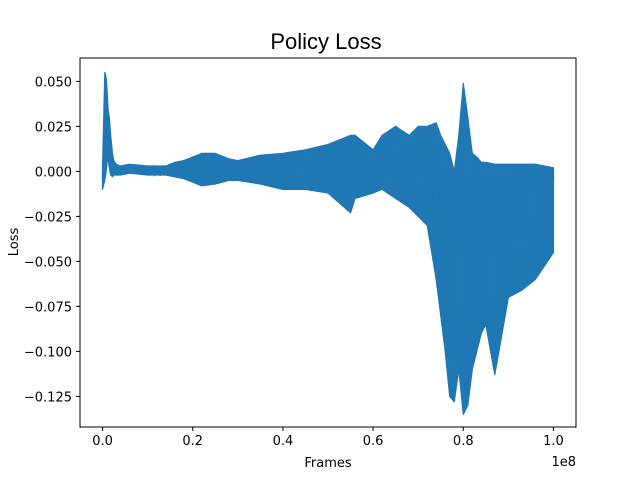 This screenshot has width=640, height=480. I want to click on x-axis-label: Frames, so click(328, 463).